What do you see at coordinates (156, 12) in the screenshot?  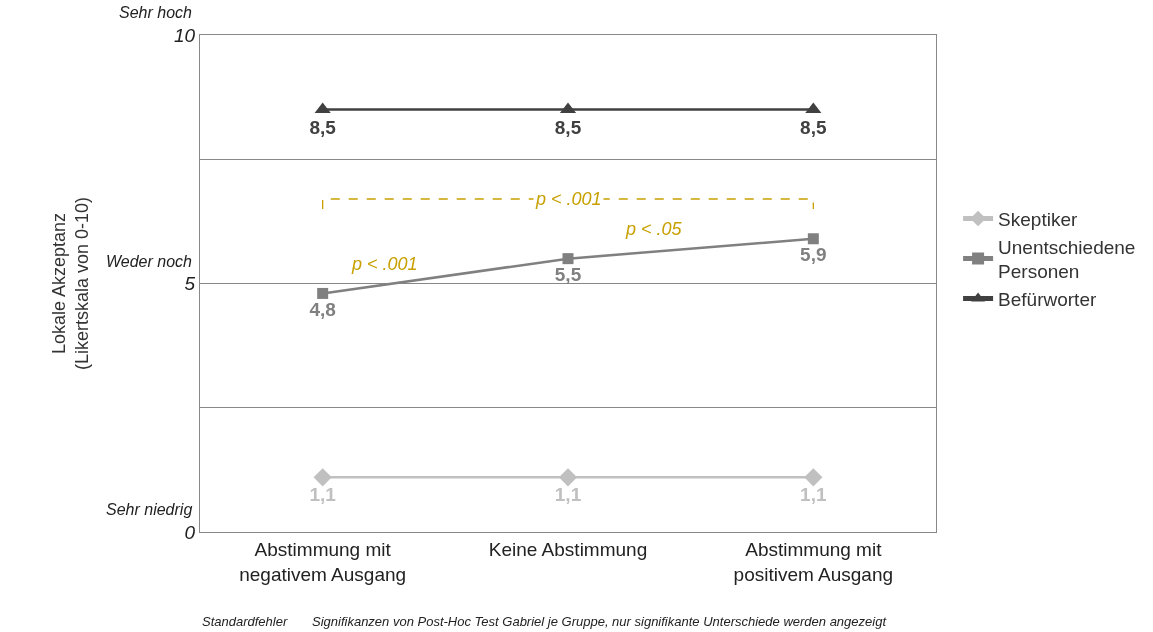 I see `text: Sehr hoch` at bounding box center [156, 12].